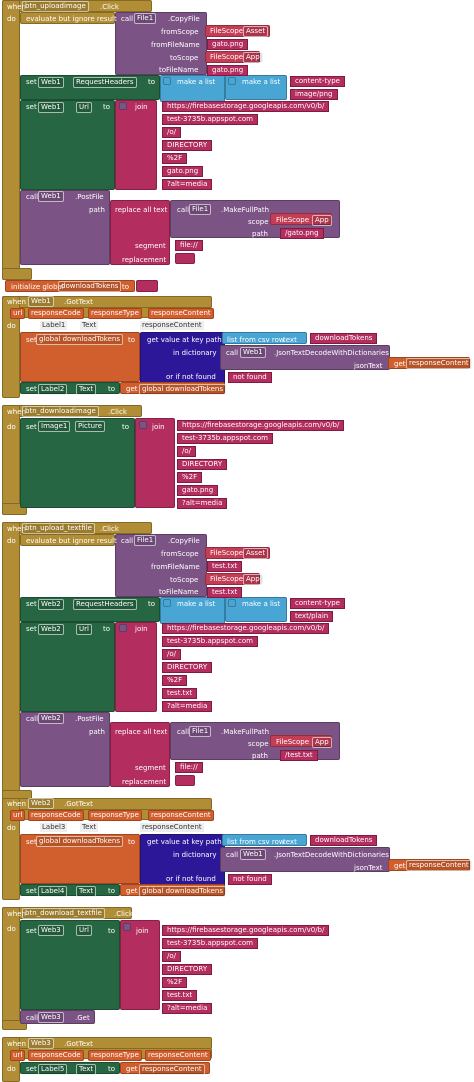  What do you see at coordinates (312, 616) in the screenshot?
I see `block-label: text/plain` at bounding box center [312, 616].